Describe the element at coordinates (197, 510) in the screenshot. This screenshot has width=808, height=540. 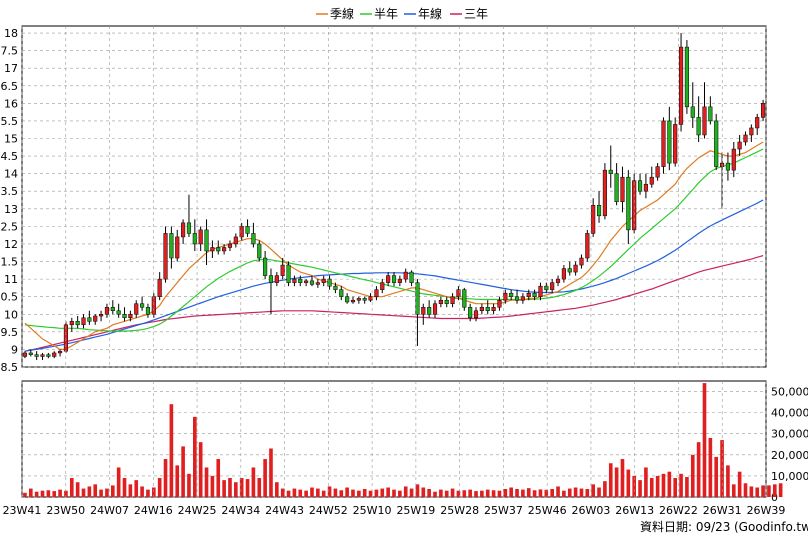
I see `x-tick-label: 24W25` at that location.